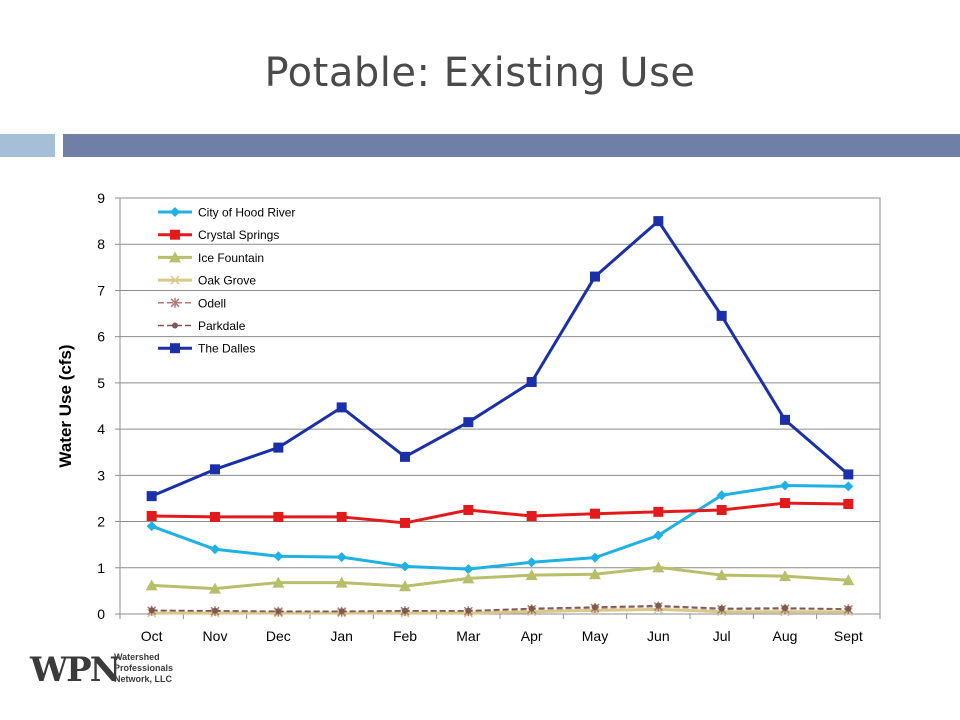 The height and width of the screenshot is (720, 960). What do you see at coordinates (101, 383) in the screenshot?
I see `y-tick-label: 5` at bounding box center [101, 383].